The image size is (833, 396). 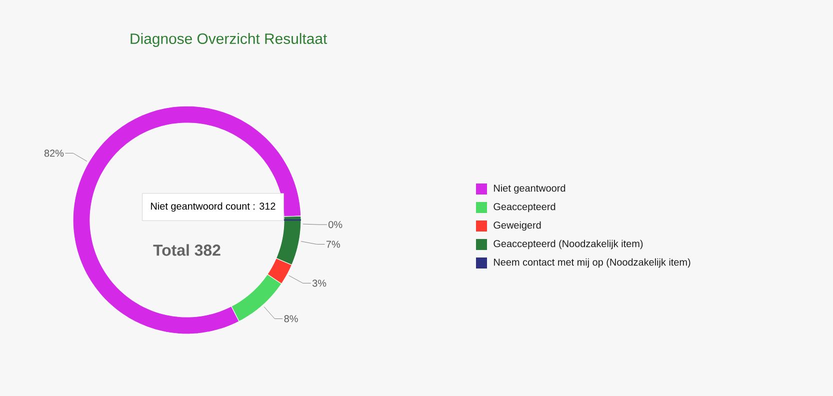 I want to click on legend-label: Geaccepteerd, so click(x=525, y=207).